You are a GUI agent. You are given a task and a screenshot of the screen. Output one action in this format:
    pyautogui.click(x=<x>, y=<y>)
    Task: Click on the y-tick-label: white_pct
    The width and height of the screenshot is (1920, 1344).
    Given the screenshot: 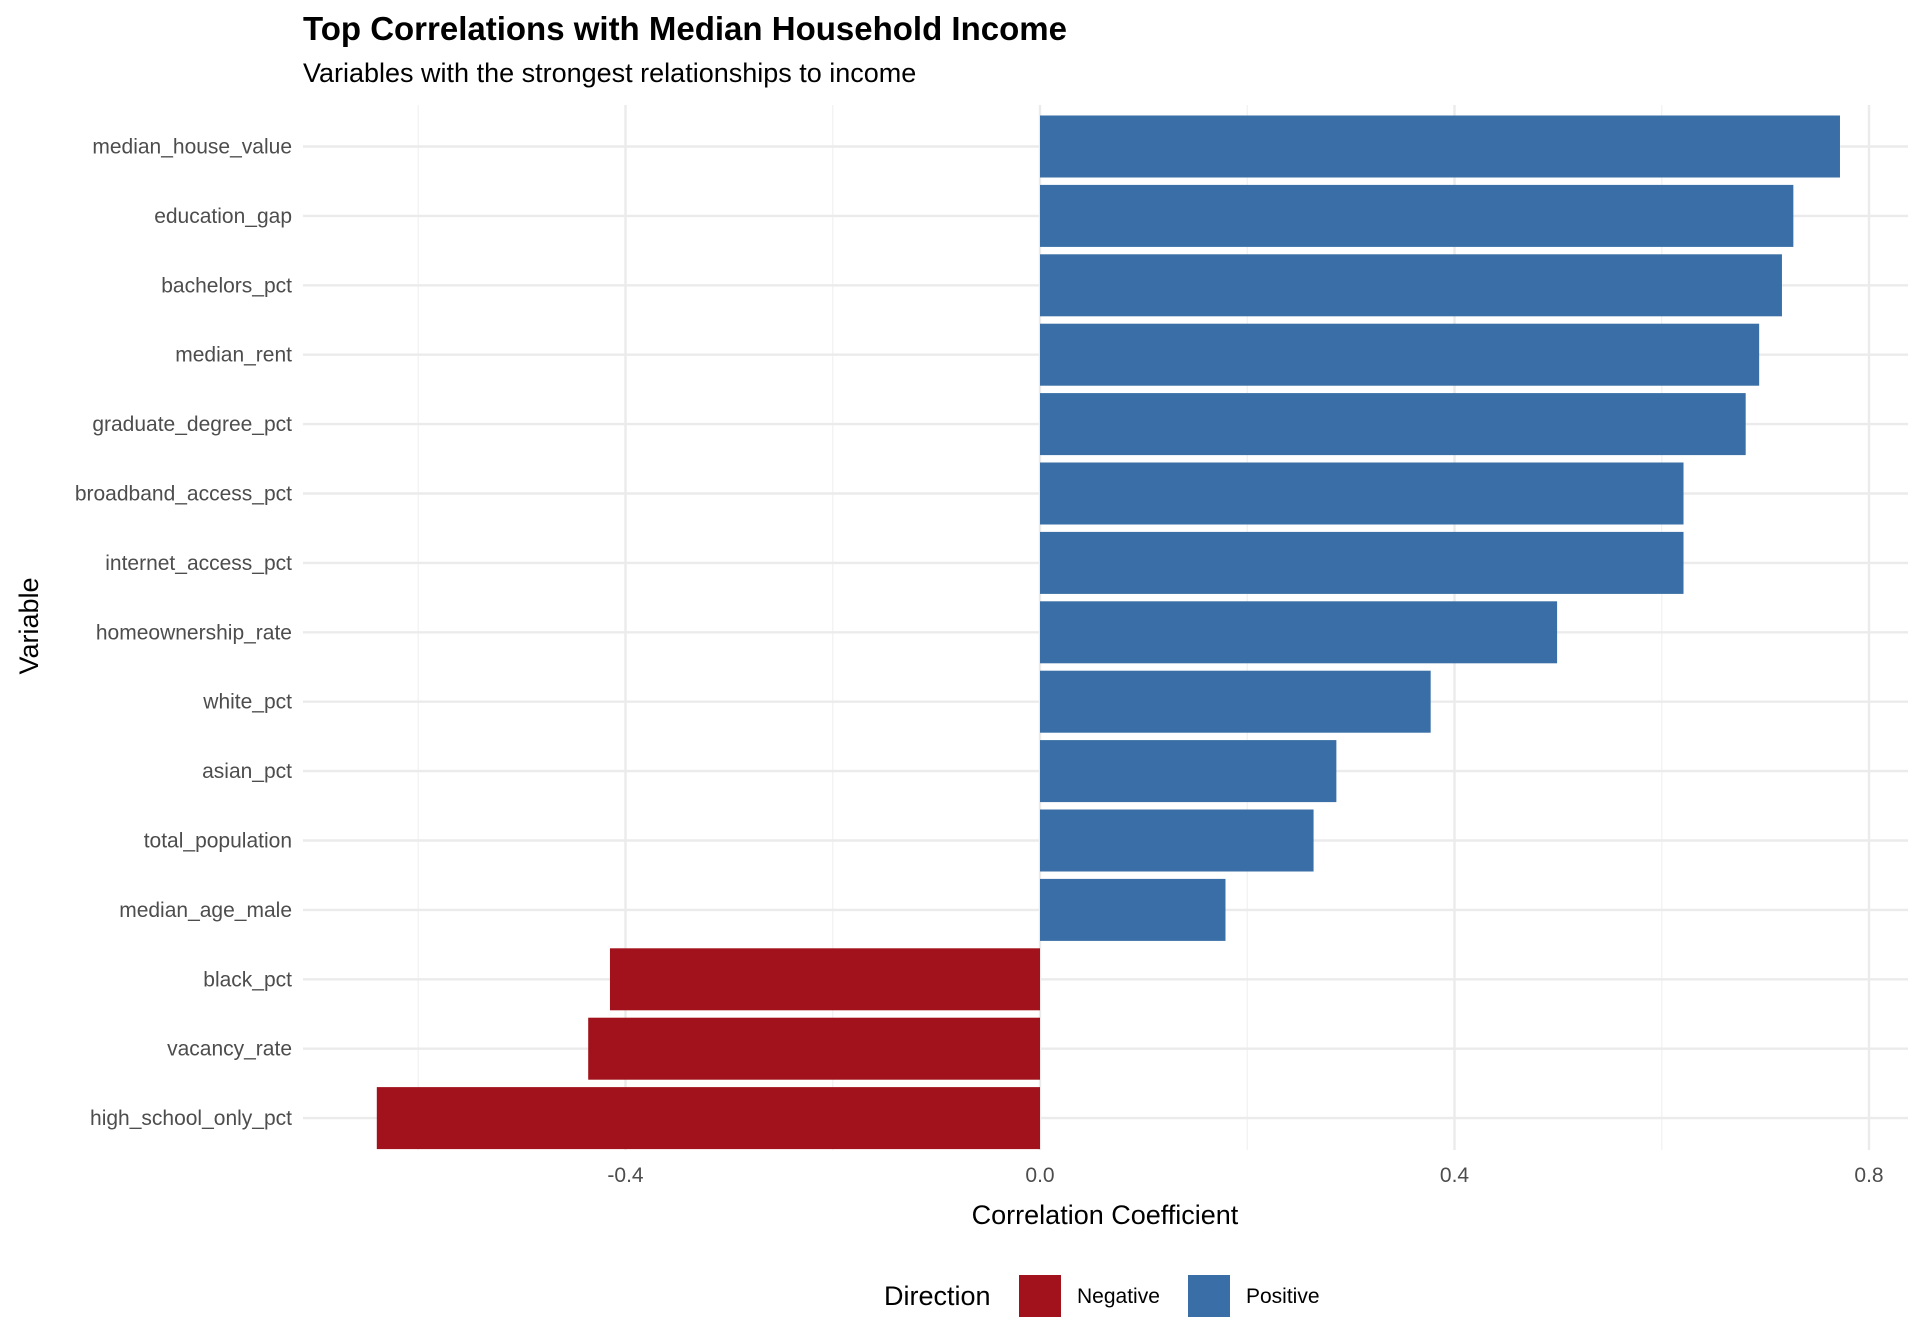 What is the action you would take?
    pyautogui.click(x=247, y=702)
    